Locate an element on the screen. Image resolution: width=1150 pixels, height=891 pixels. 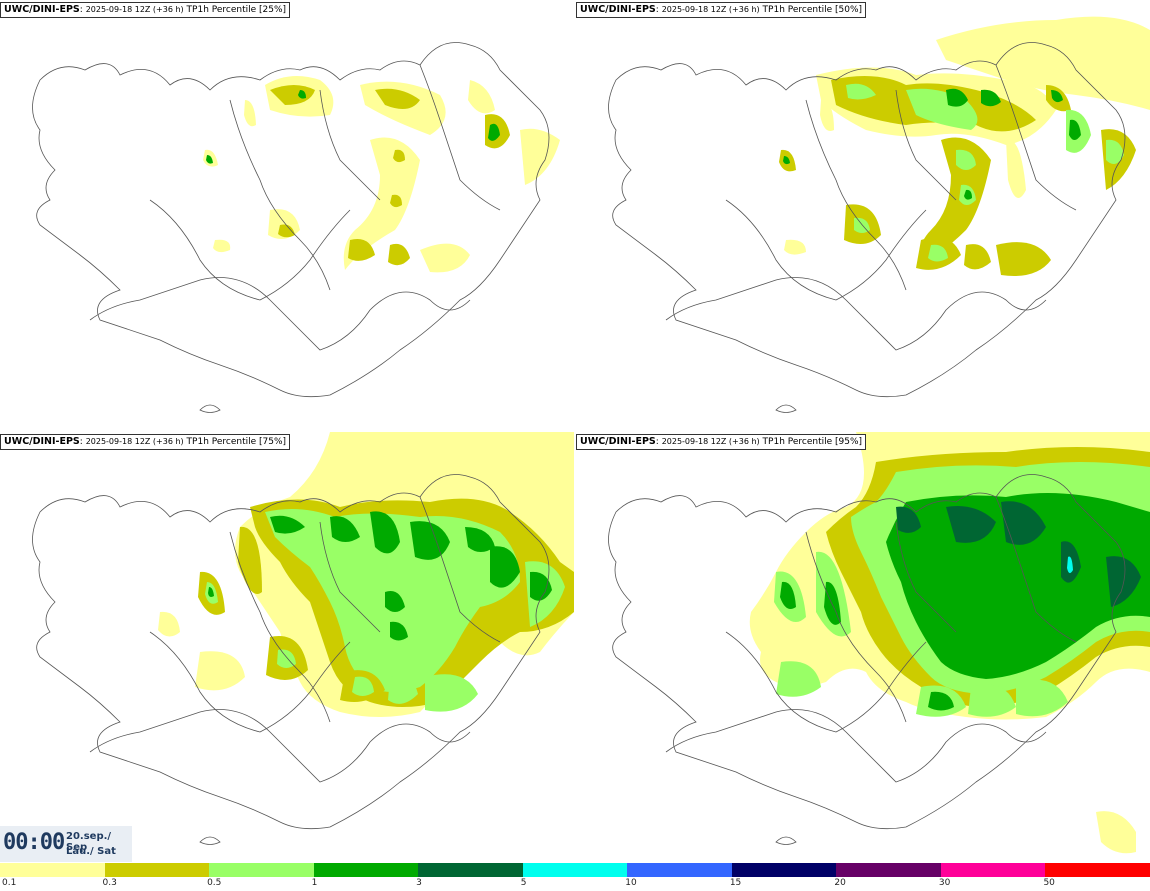
valid-time-box: 00:00 20.sep./ Sep Lau./ Sat is located at coordinates (66, 844).